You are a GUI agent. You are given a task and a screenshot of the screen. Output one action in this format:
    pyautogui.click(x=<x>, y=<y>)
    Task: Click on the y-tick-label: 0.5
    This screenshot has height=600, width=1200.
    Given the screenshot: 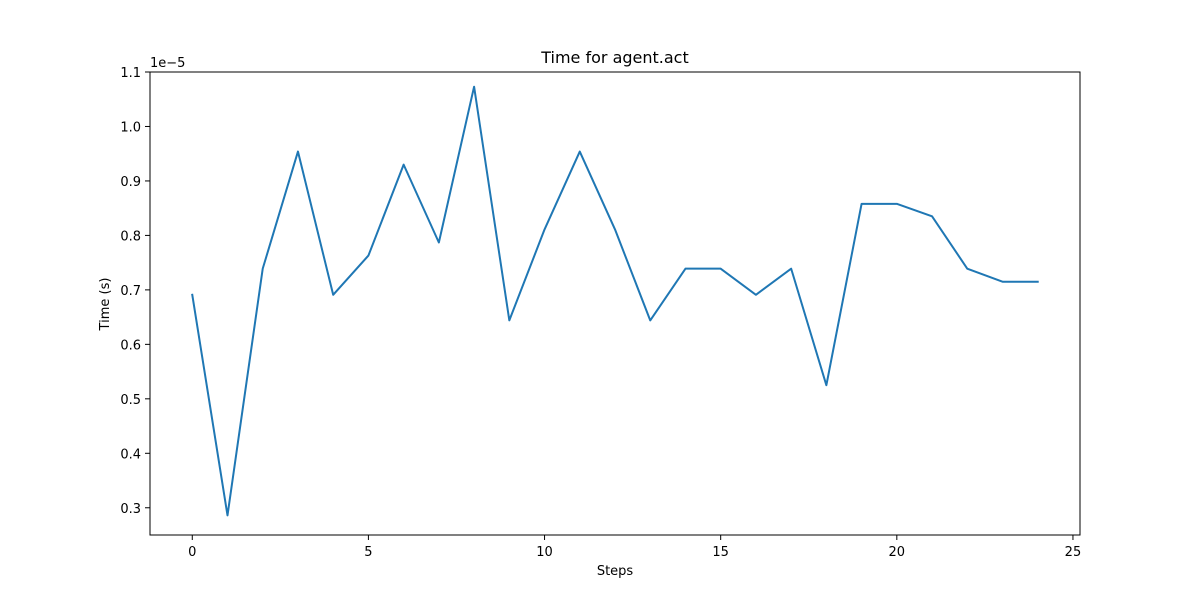 What is the action you would take?
    pyautogui.click(x=130, y=400)
    